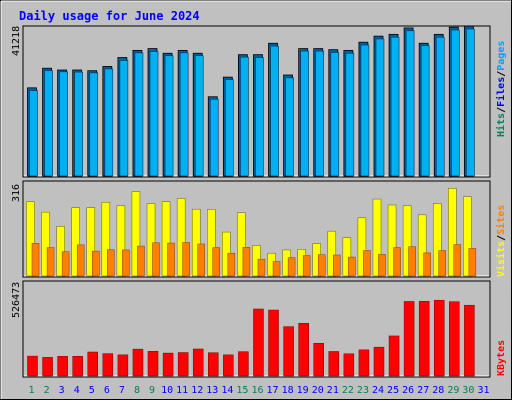 Image resolution: width=512 pixels, height=400 pixels. Describe the element at coordinates (408, 390) in the screenshot. I see `x-tick-label-day-26: 26` at that location.